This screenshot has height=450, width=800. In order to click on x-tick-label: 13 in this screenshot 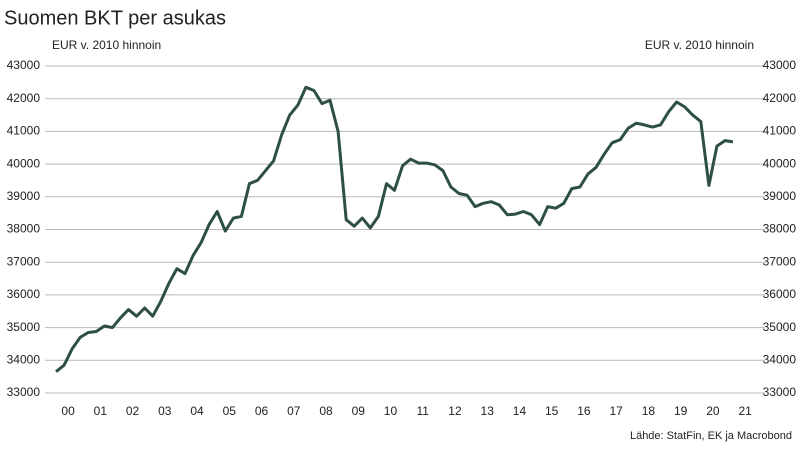, I will do `click(488, 411)`.